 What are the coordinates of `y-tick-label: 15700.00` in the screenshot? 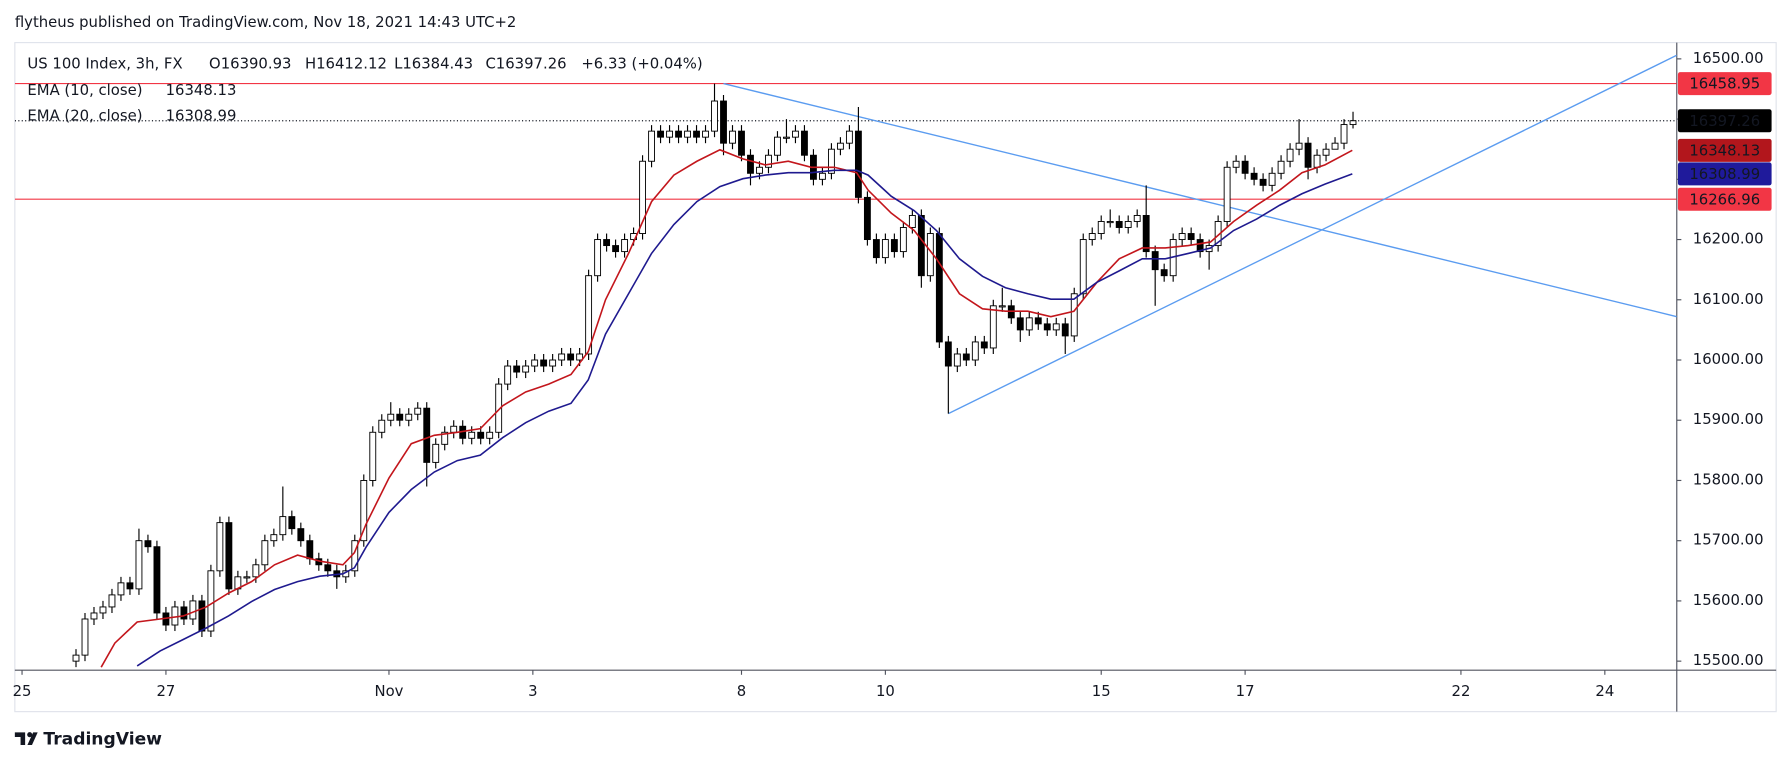 It's located at (1728, 540).